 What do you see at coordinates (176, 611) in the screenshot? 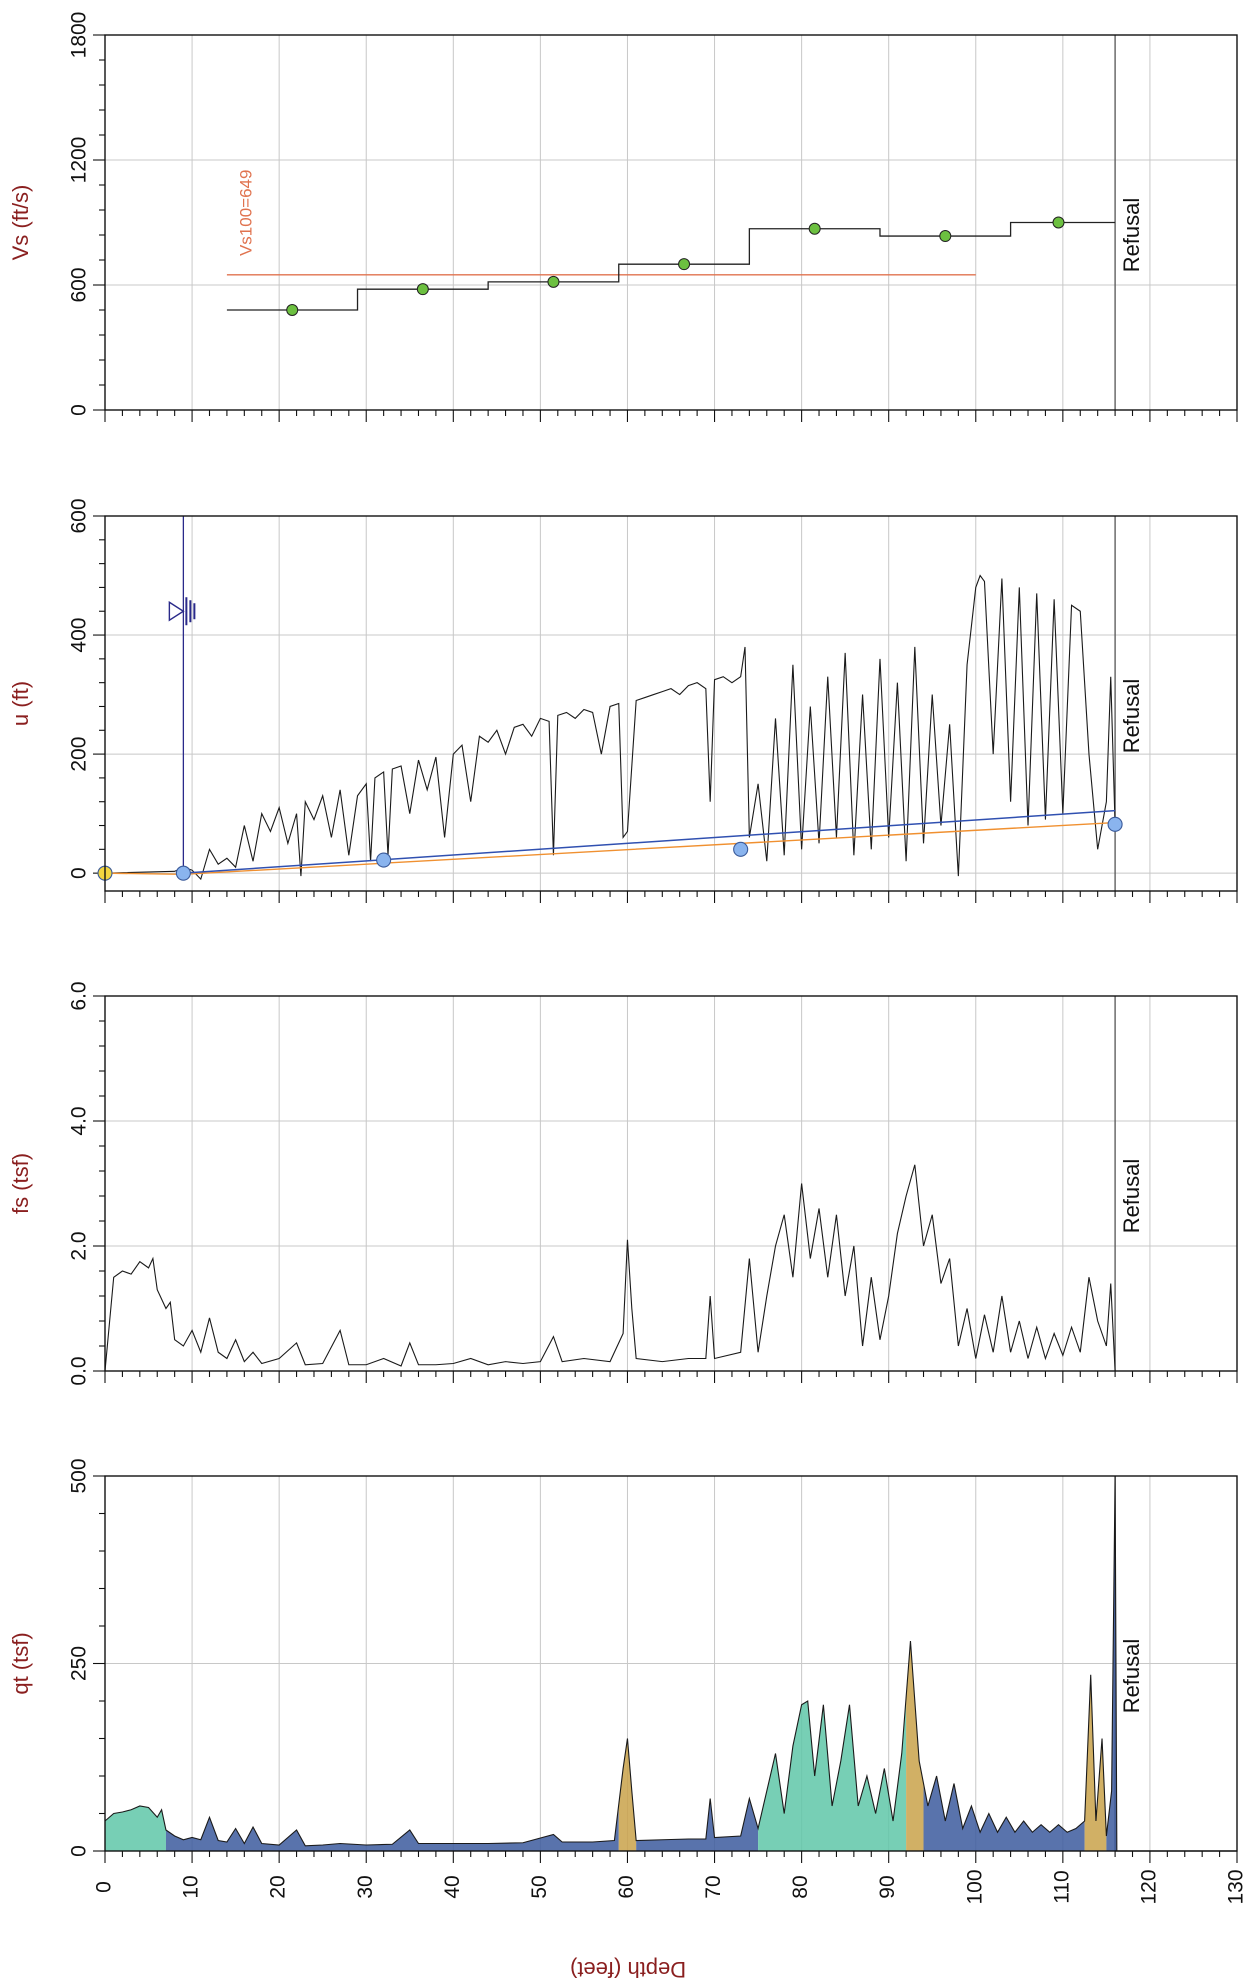
I see `groundwater-triangle-icon` at bounding box center [176, 611].